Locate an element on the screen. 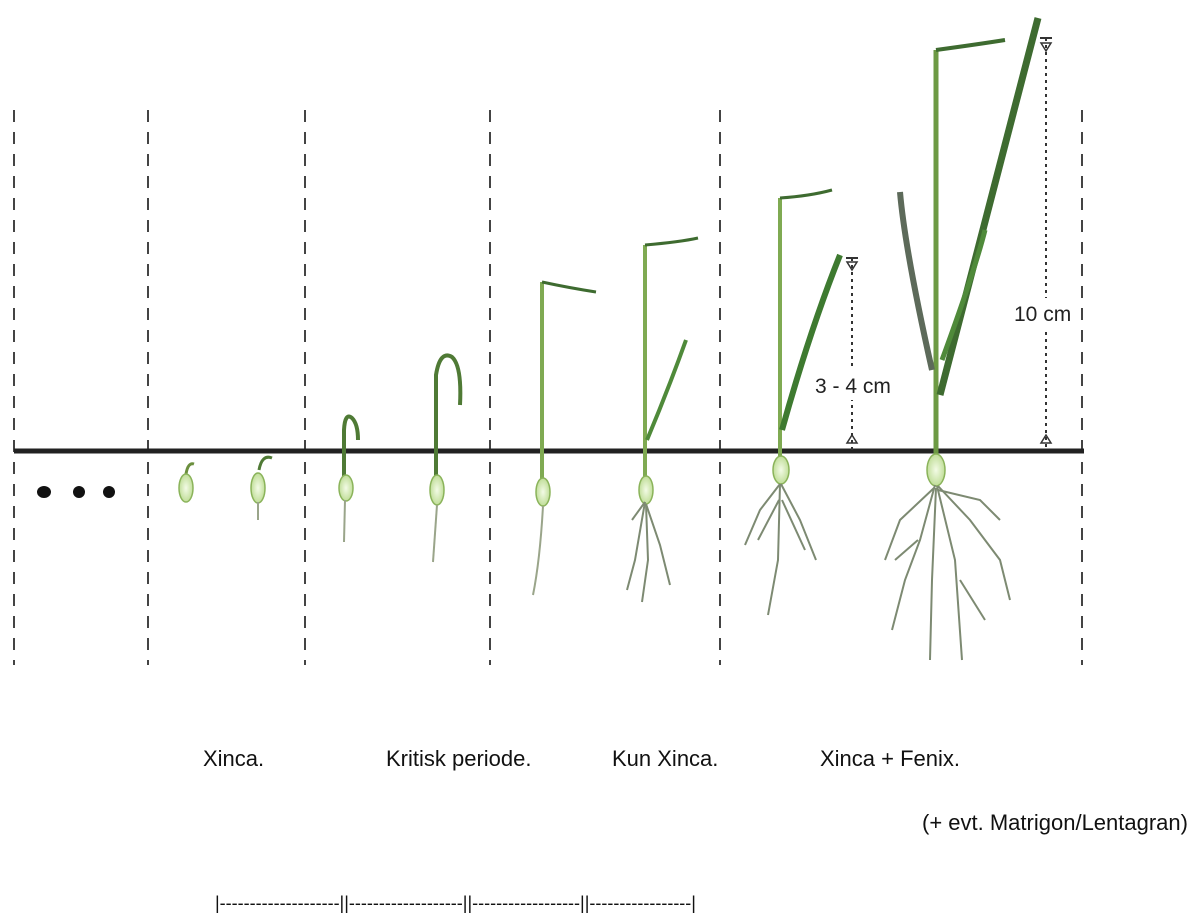 Image resolution: width=1200 pixels, height=923 pixels. stage-seeds is located at coordinates (76, 492).